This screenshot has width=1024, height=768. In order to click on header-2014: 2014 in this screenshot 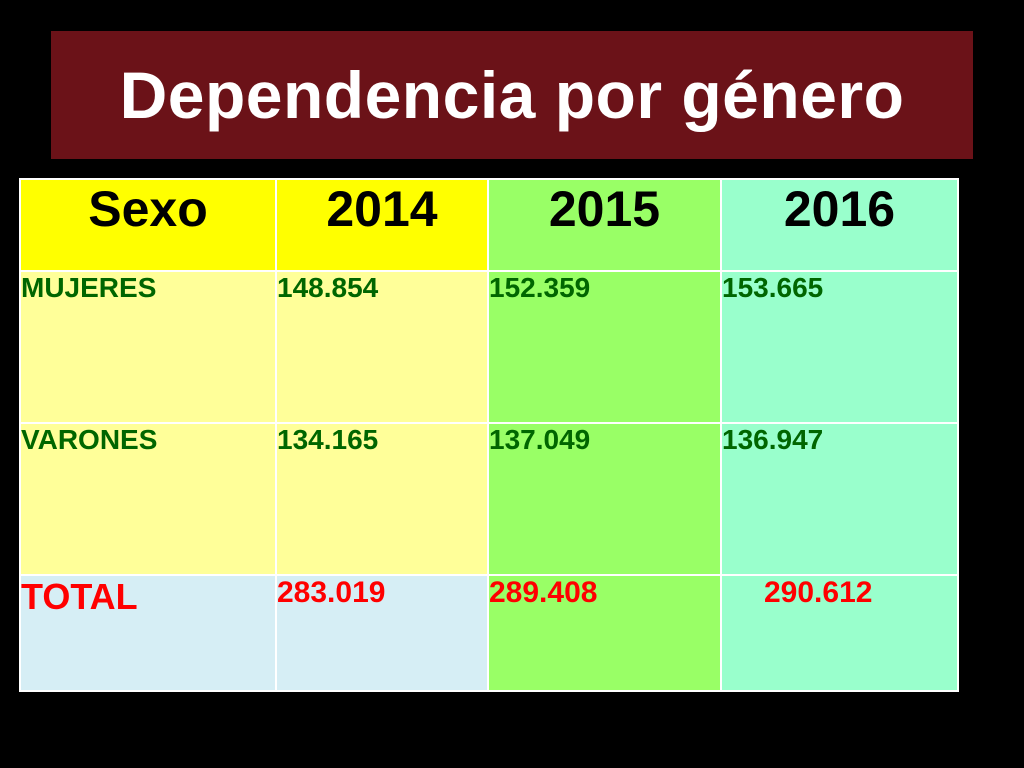, I will do `click(382, 225)`.